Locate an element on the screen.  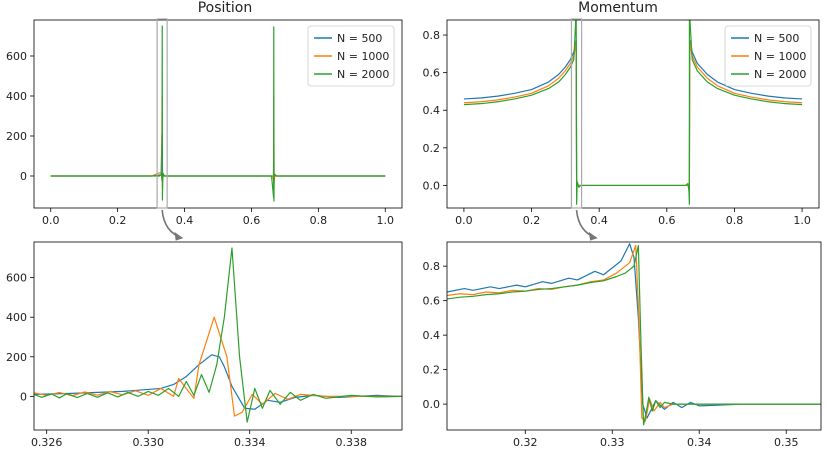
x-tick-label: 0.34 is located at coordinates (699, 442).